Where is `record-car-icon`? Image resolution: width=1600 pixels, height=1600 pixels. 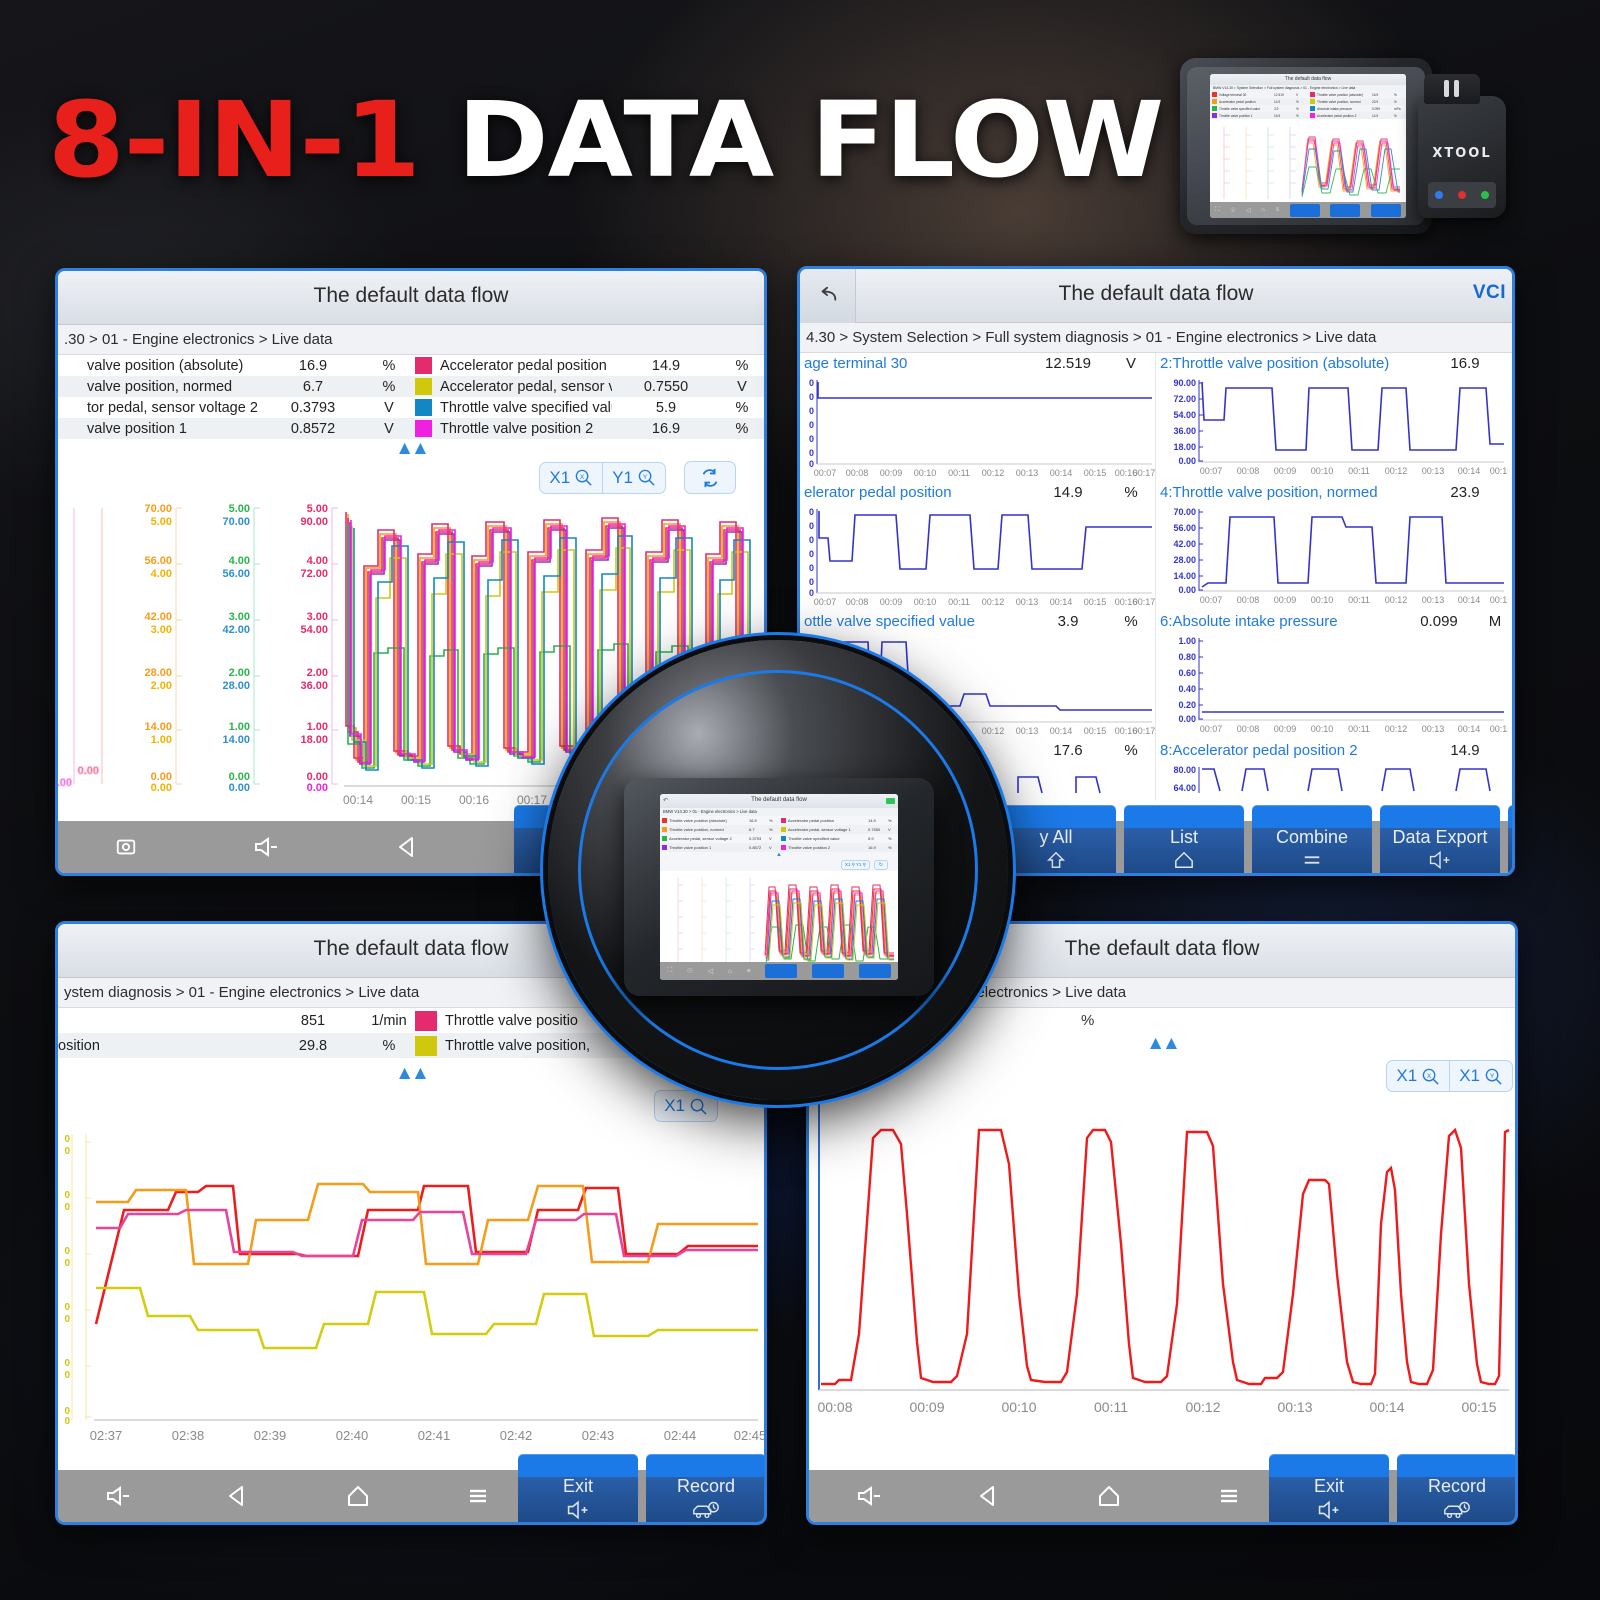
record-car-icon is located at coordinates (1457, 1510).